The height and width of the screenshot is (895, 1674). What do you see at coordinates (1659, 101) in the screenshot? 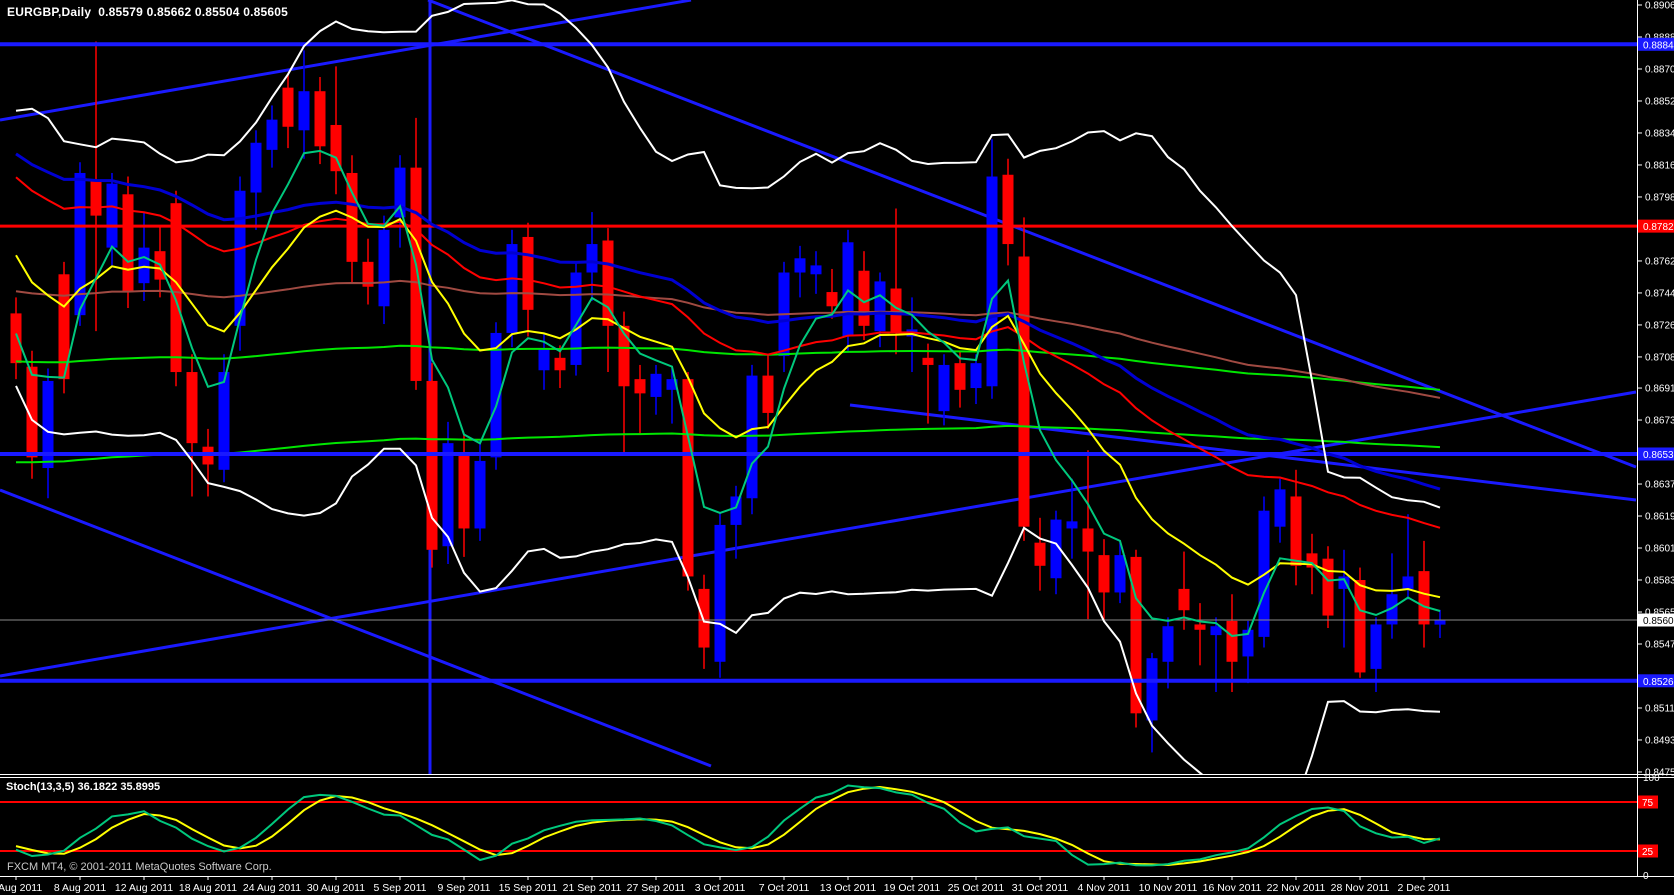
I see `price-tick-label: 0.88525` at bounding box center [1659, 101].